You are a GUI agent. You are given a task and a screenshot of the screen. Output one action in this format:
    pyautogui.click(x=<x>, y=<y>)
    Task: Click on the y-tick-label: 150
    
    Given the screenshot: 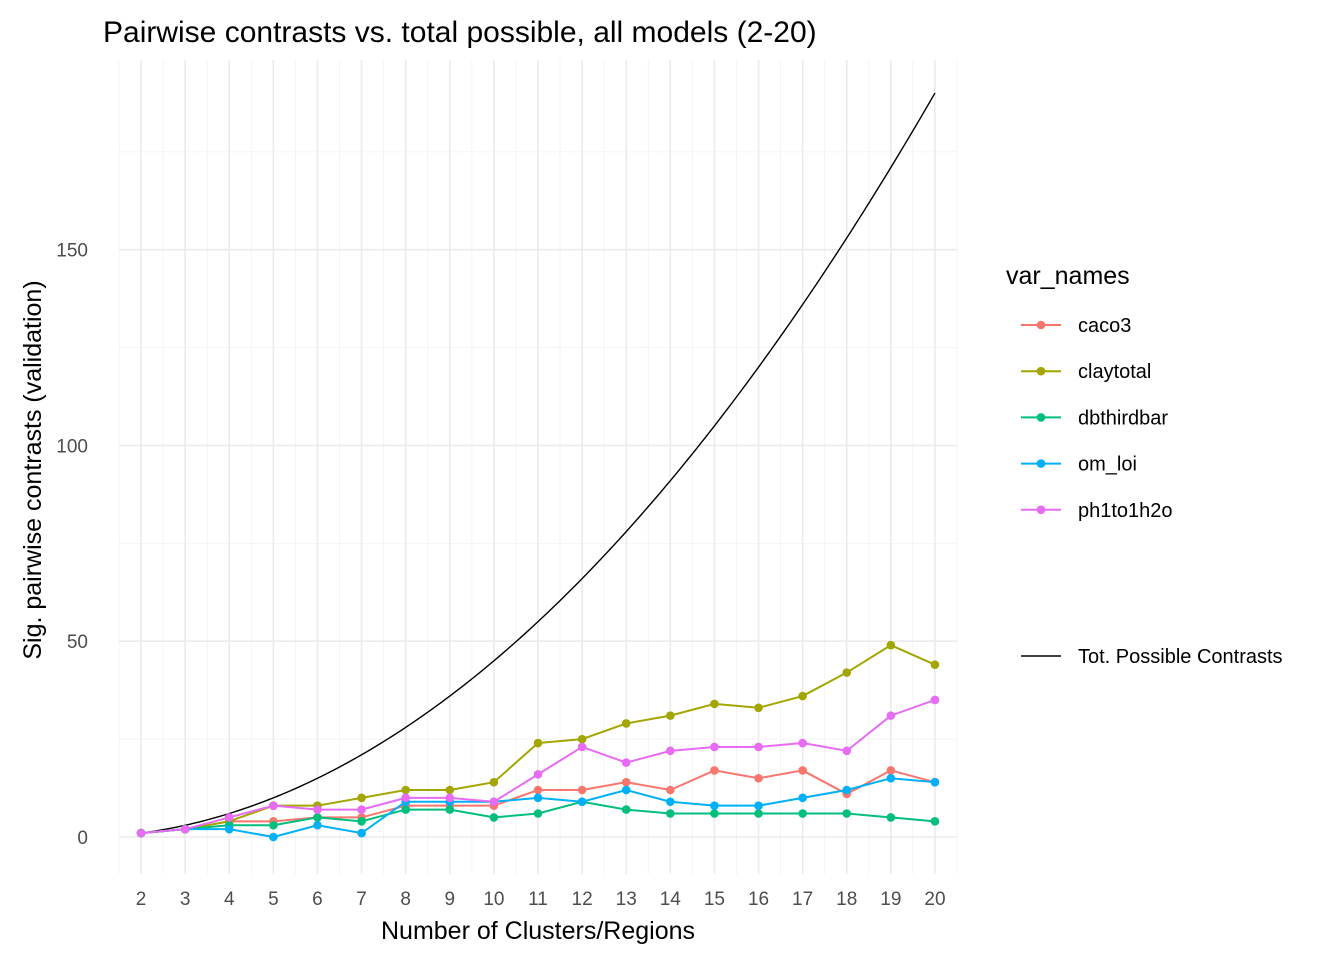 What is the action you would take?
    pyautogui.click(x=72, y=251)
    